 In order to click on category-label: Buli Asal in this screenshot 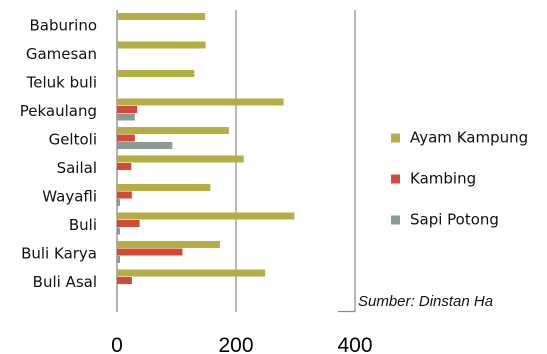, I will do `click(65, 282)`.